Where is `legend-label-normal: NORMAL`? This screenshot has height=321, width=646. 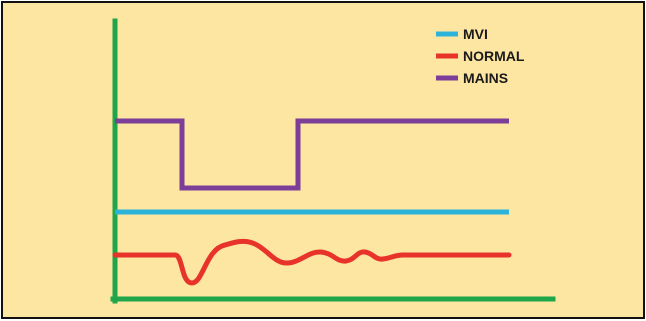
legend-label-normal: NORMAL is located at coordinates (494, 56).